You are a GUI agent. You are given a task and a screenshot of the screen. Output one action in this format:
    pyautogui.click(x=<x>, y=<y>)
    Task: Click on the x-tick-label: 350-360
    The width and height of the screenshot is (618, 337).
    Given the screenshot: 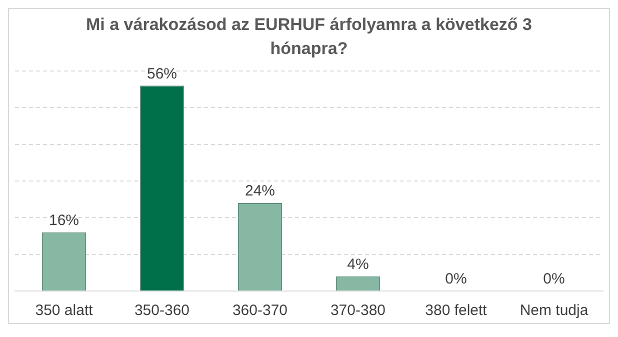 What is the action you would take?
    pyautogui.click(x=162, y=311)
    